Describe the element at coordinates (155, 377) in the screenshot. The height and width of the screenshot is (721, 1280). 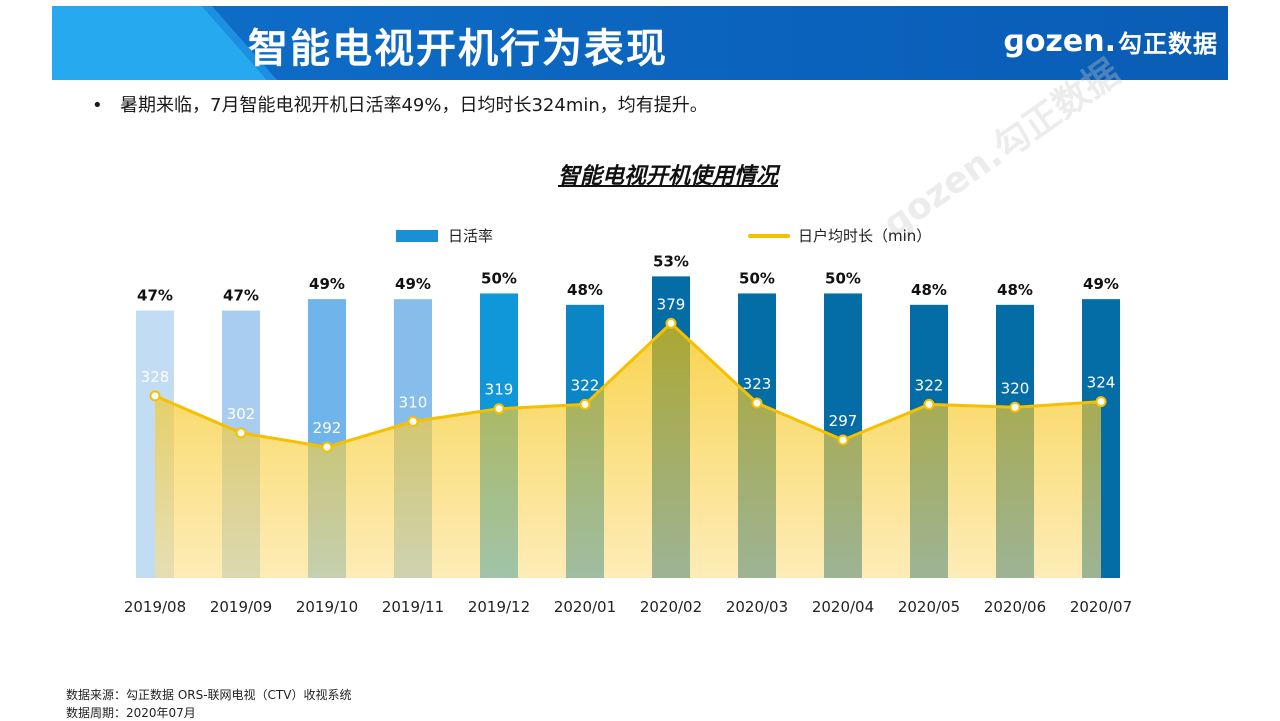
I see `duration-label: 328` at that location.